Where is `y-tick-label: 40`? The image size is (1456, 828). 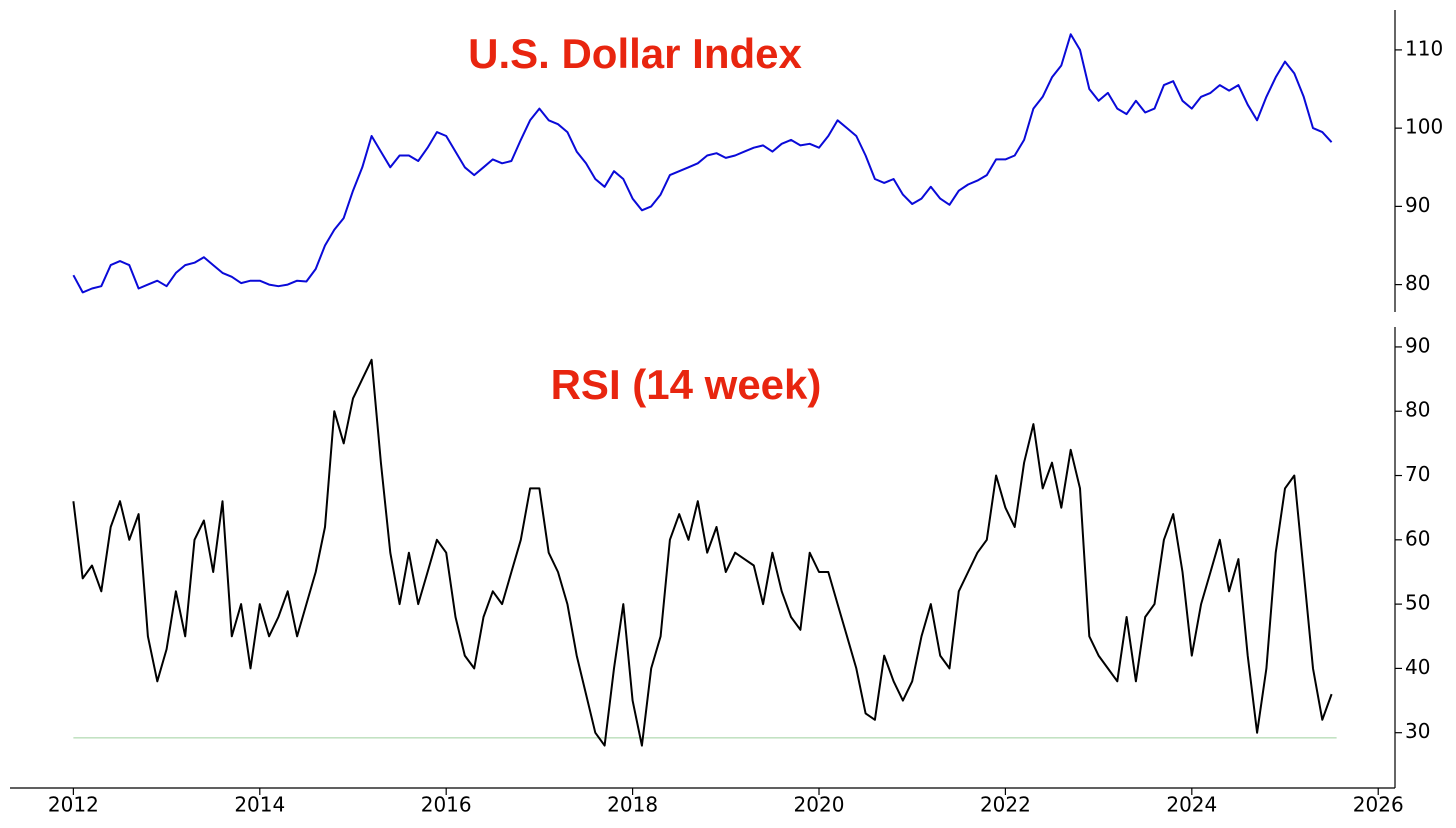
y-tick-label: 40 is located at coordinates (1417, 667).